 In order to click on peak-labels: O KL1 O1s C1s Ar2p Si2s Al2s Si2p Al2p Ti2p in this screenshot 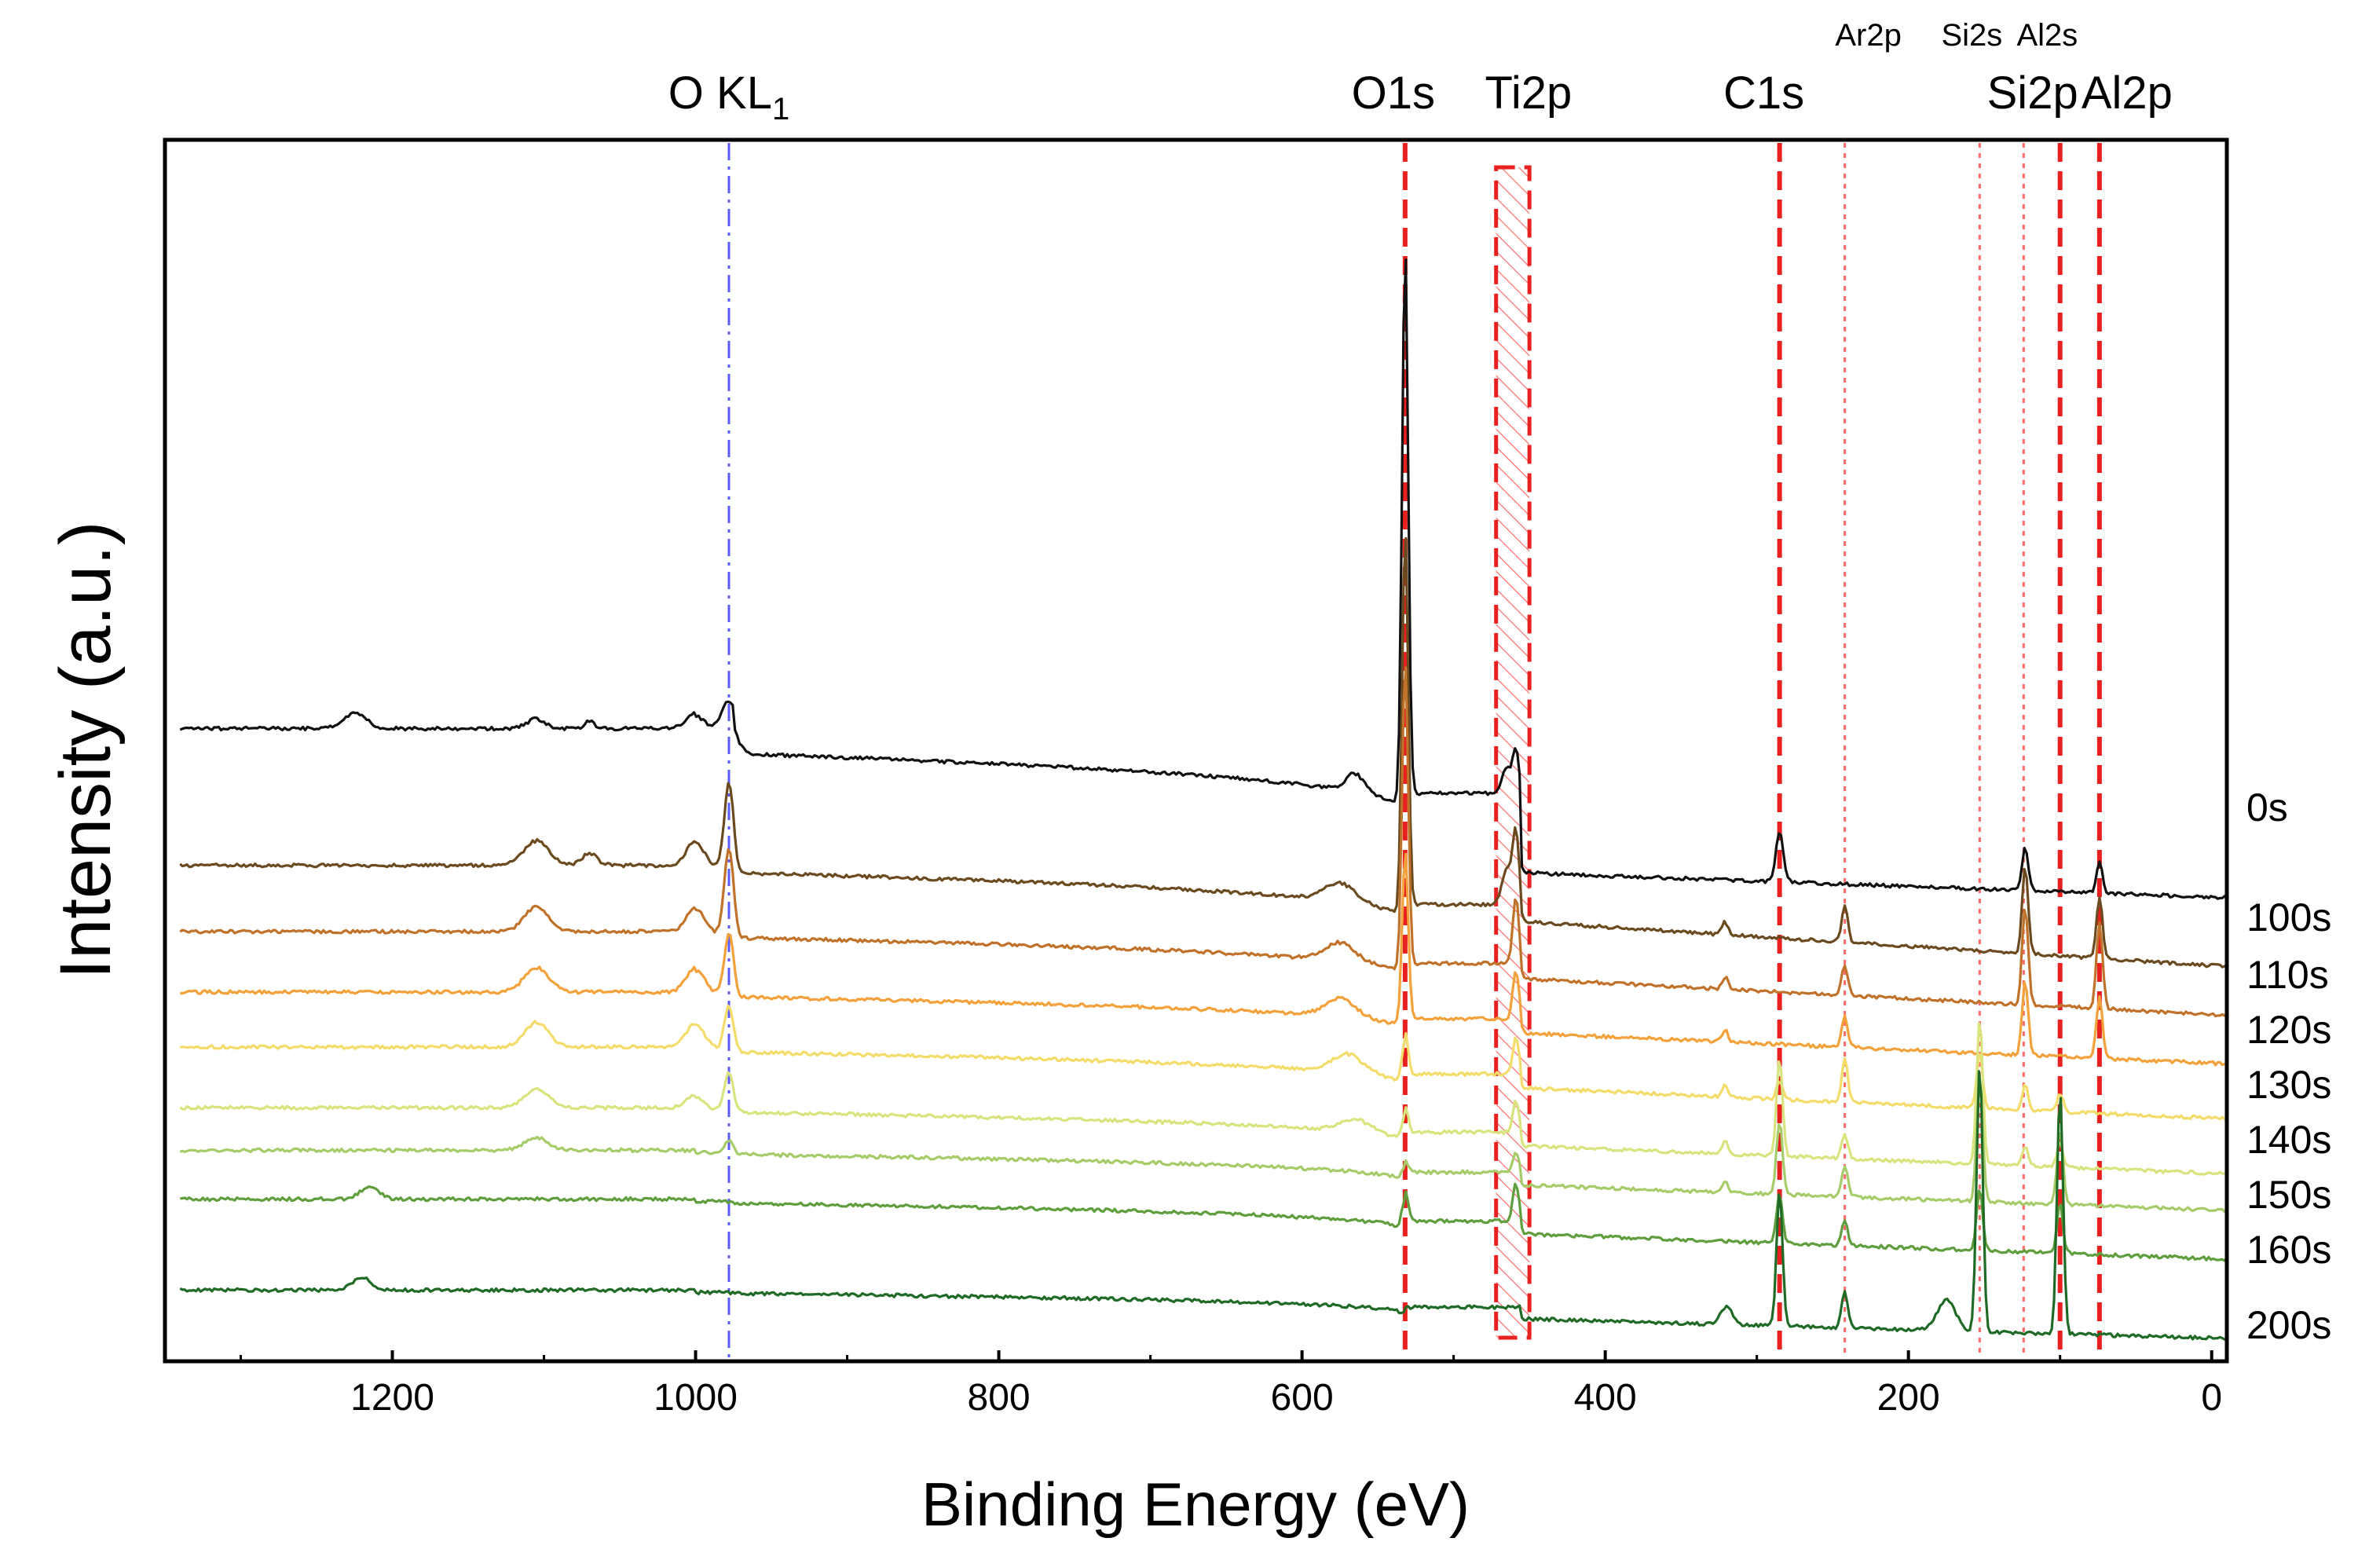, I will do `click(1420, 72)`.